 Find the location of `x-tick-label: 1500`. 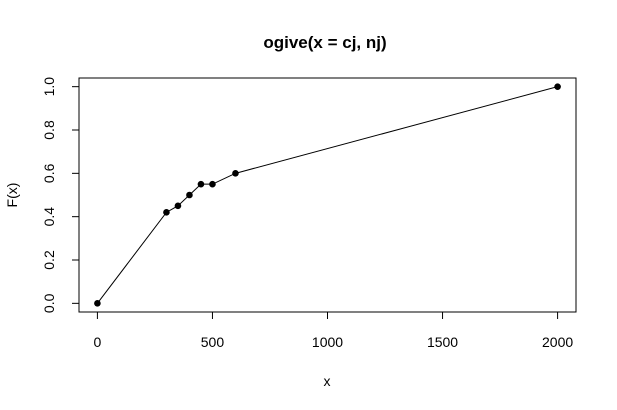

x-tick-label: 1500 is located at coordinates (442, 342).